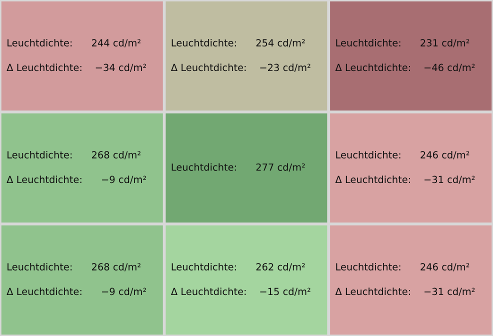 The height and width of the screenshot is (336, 493). Describe the element at coordinates (74, 43) in the screenshot. I see `data-label: Leuchtdichte: 244 cd/m²` at that location.